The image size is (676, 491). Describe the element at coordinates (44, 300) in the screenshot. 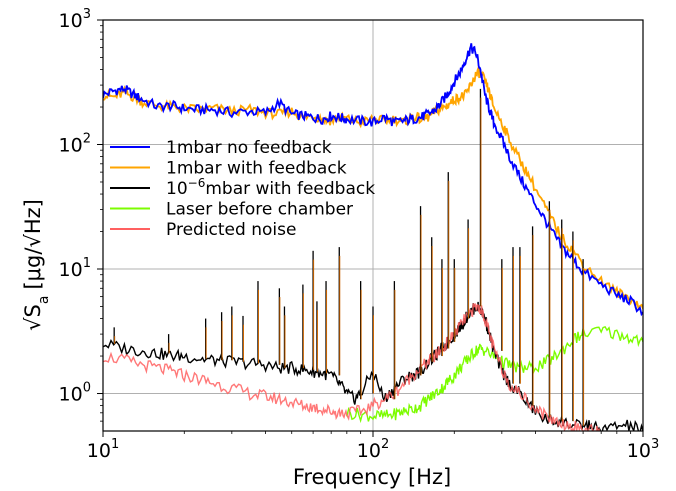

I see `y-axis-label-sub: a` at that location.